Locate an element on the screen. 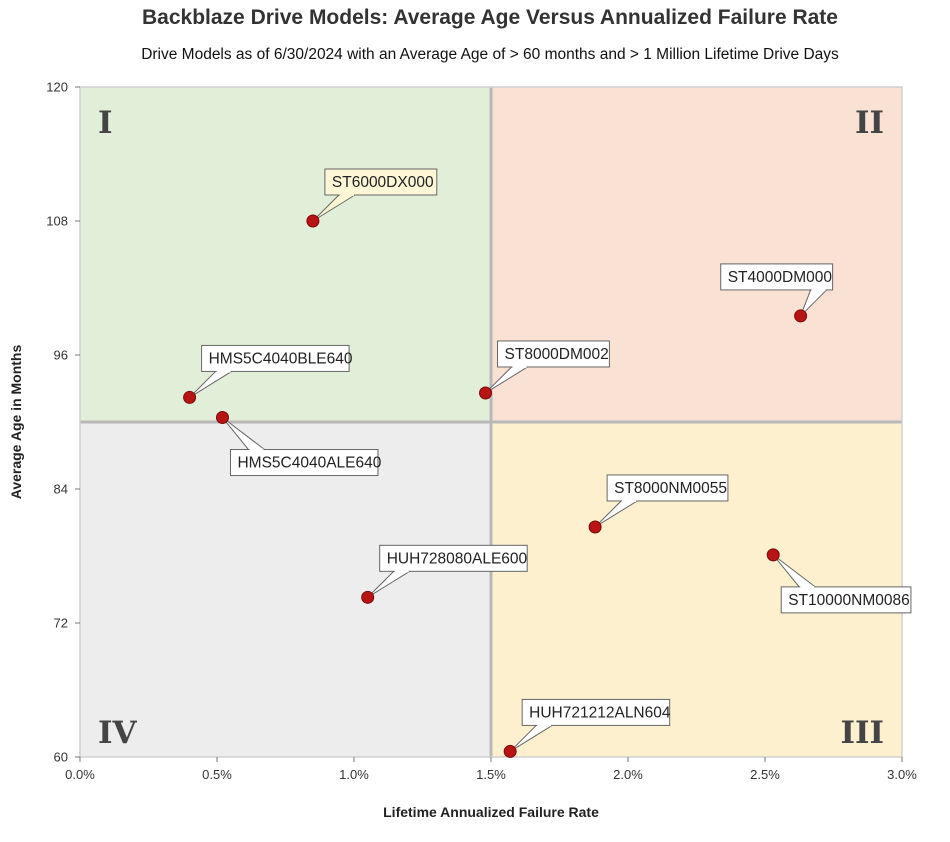 The height and width of the screenshot is (842, 950). callout: ST4000DM000 is located at coordinates (777, 290).